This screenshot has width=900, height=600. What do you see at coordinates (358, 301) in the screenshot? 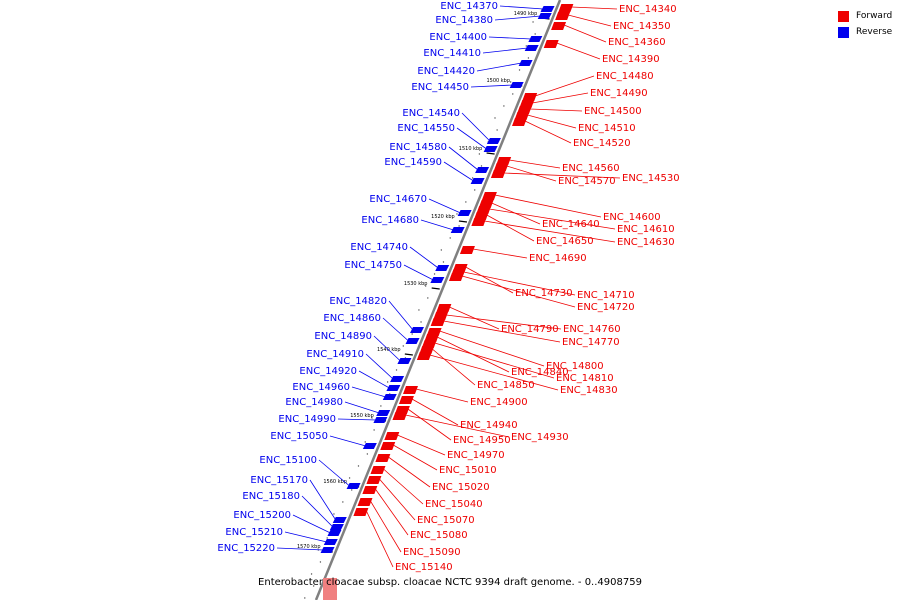
I see `reverse-gene-label: ENC_14820` at bounding box center [358, 301].